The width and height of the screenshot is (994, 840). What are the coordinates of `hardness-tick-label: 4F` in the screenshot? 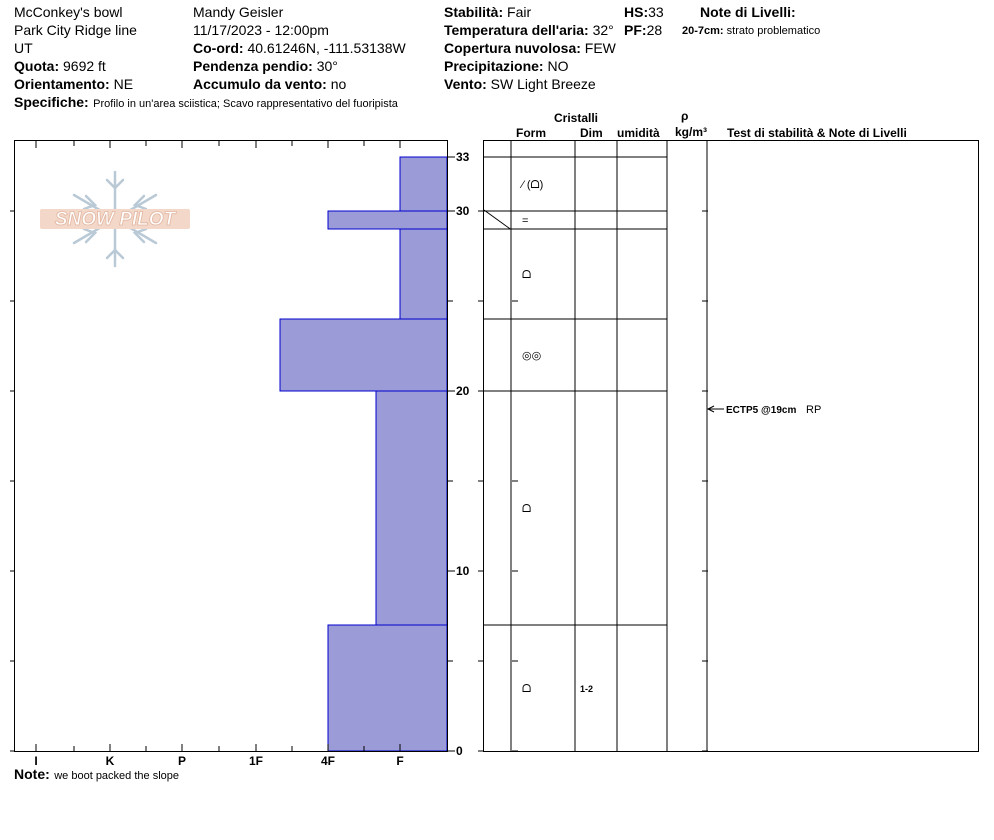 It's located at (328, 761).